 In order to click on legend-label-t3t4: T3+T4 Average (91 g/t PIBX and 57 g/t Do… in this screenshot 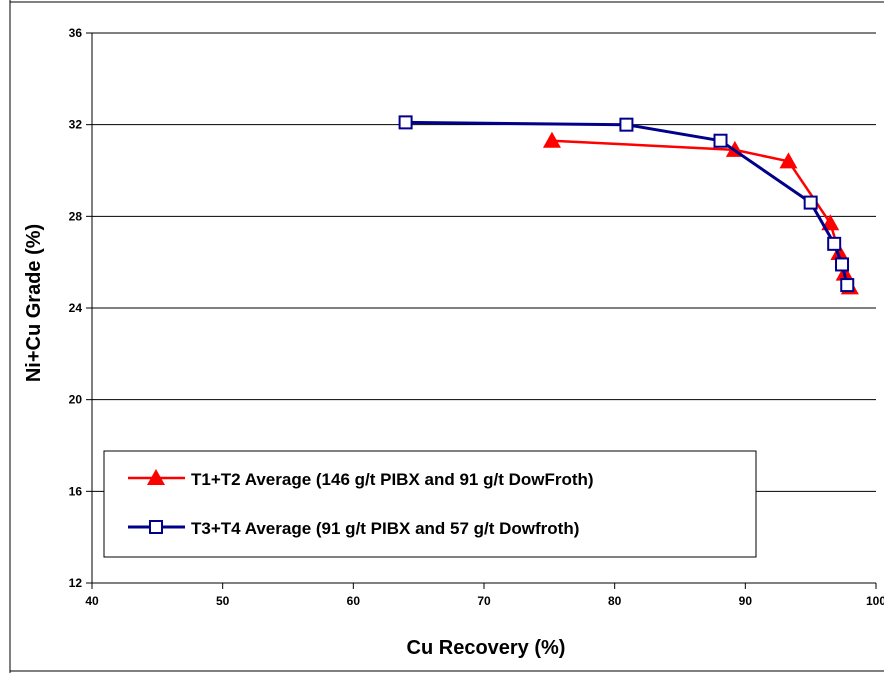, I will do `click(385, 528)`.